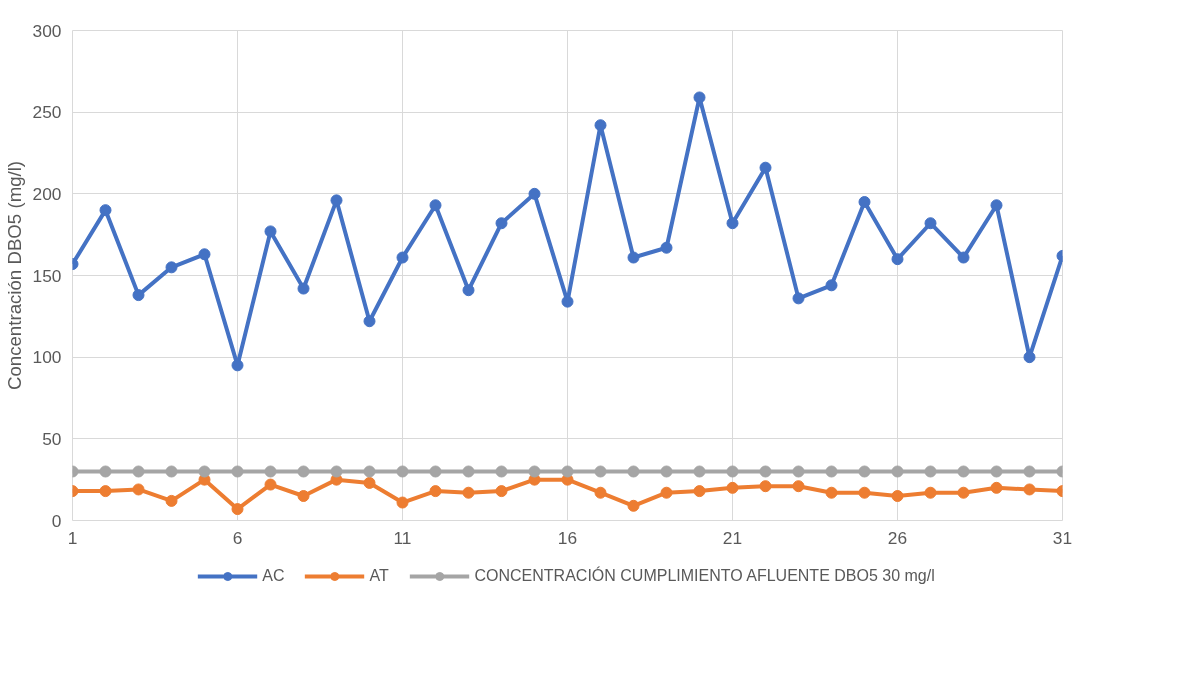 This screenshot has width=1191, height=679. Describe the element at coordinates (47, 275) in the screenshot. I see `y-tick-label: 150` at that location.